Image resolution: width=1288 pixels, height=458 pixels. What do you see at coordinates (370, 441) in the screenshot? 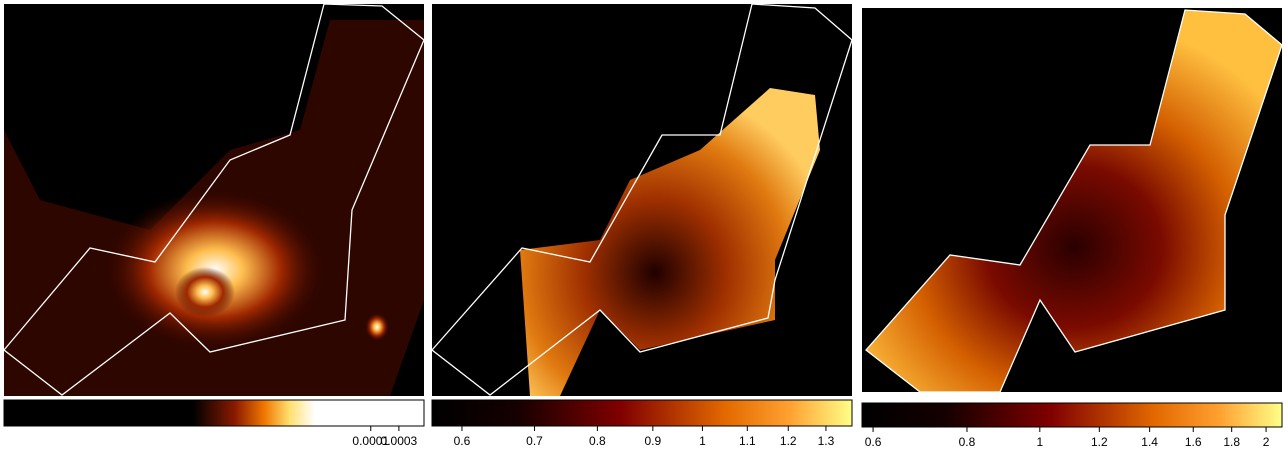
I see `tick-label: 0.0001` at bounding box center [370, 441].